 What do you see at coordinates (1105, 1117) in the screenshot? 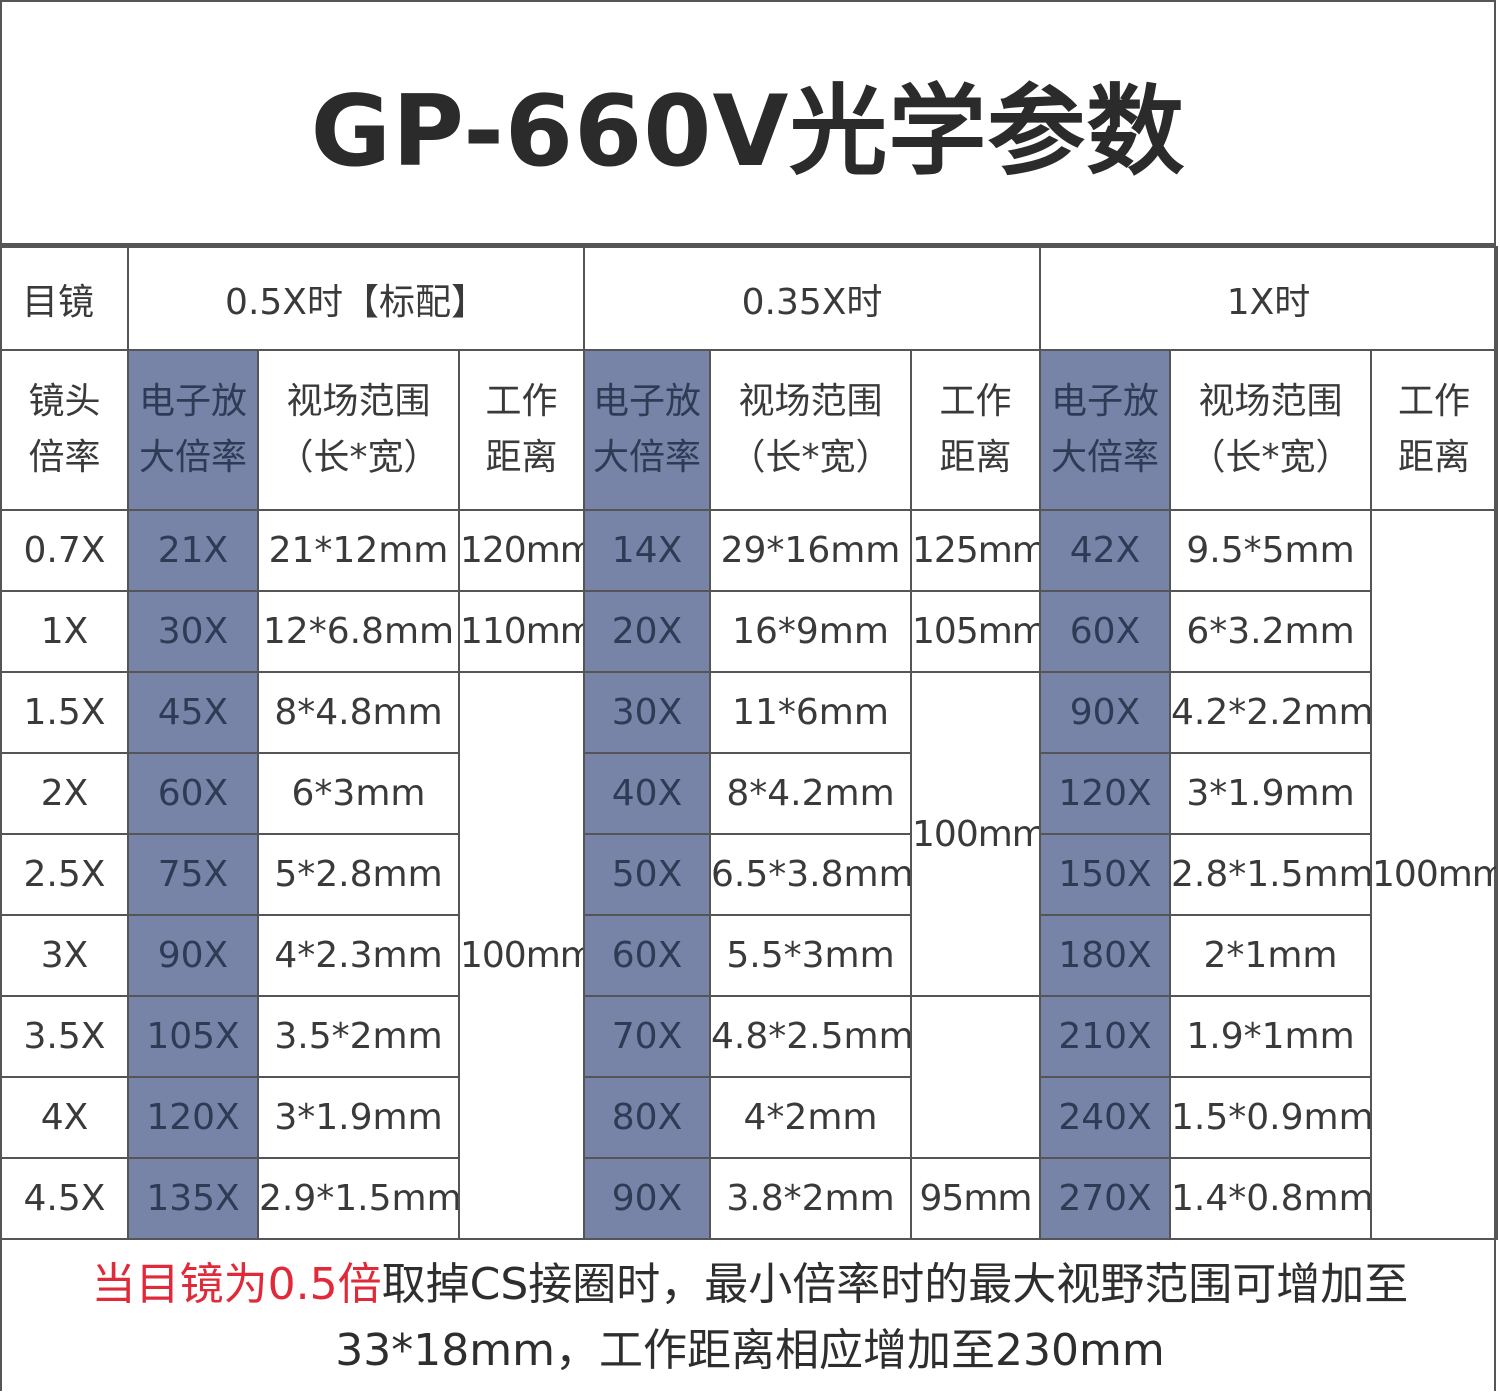
I see `zoom-cell: 240X` at bounding box center [1105, 1117].